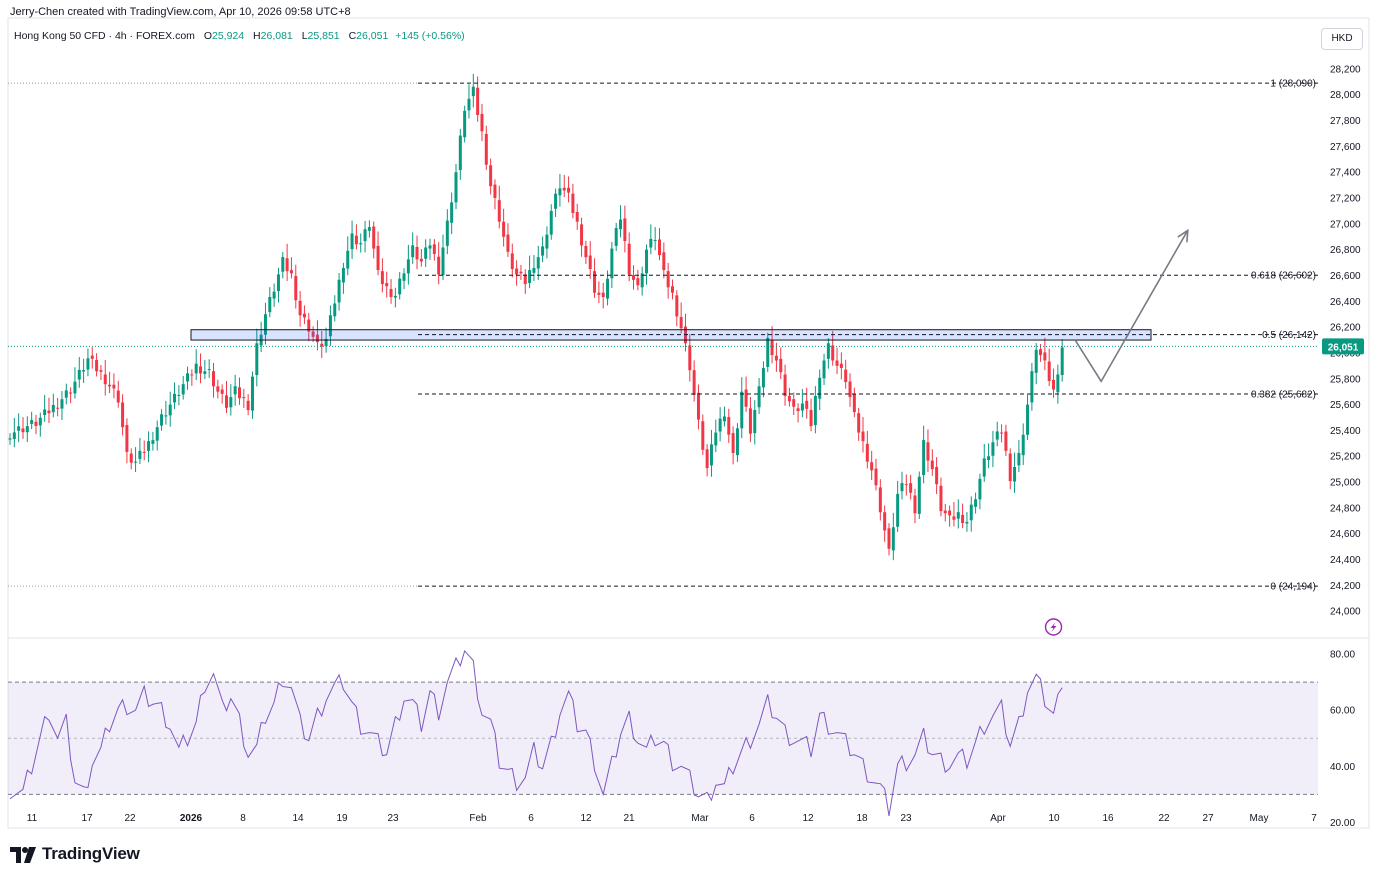 This screenshot has height=880, width=1377. I want to click on open-label: O, so click(207, 36).